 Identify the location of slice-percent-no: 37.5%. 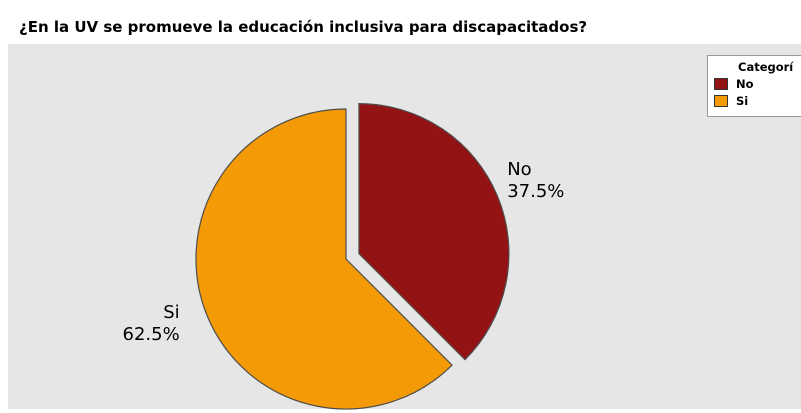
(535, 191).